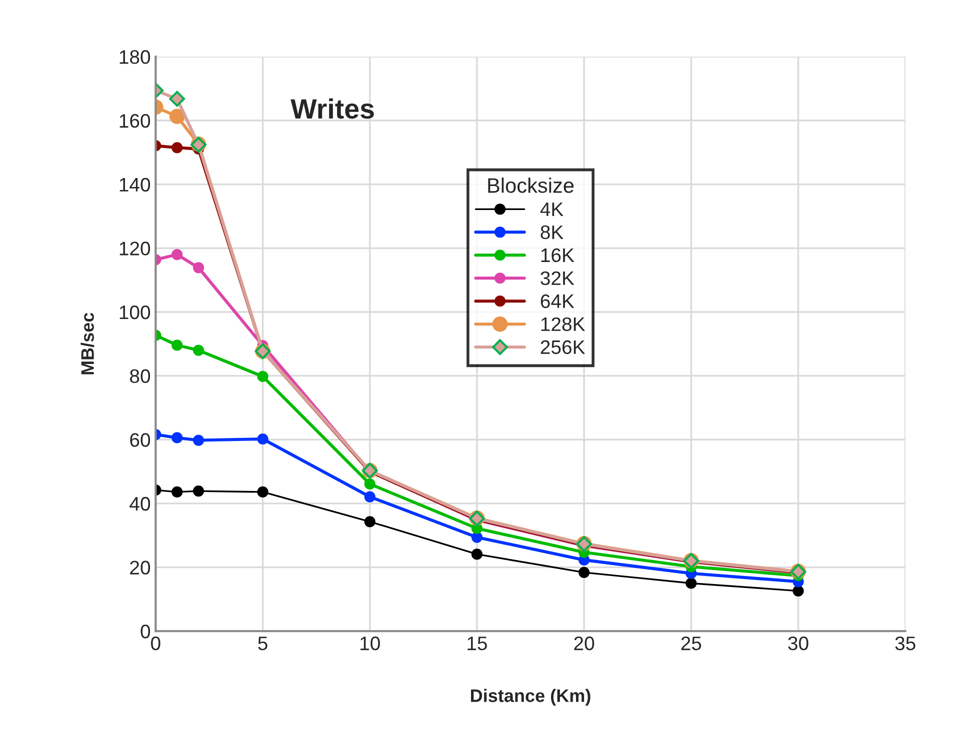 This screenshot has width=955, height=746. Describe the element at coordinates (140, 376) in the screenshot. I see `y-tick-label: 80` at that location.